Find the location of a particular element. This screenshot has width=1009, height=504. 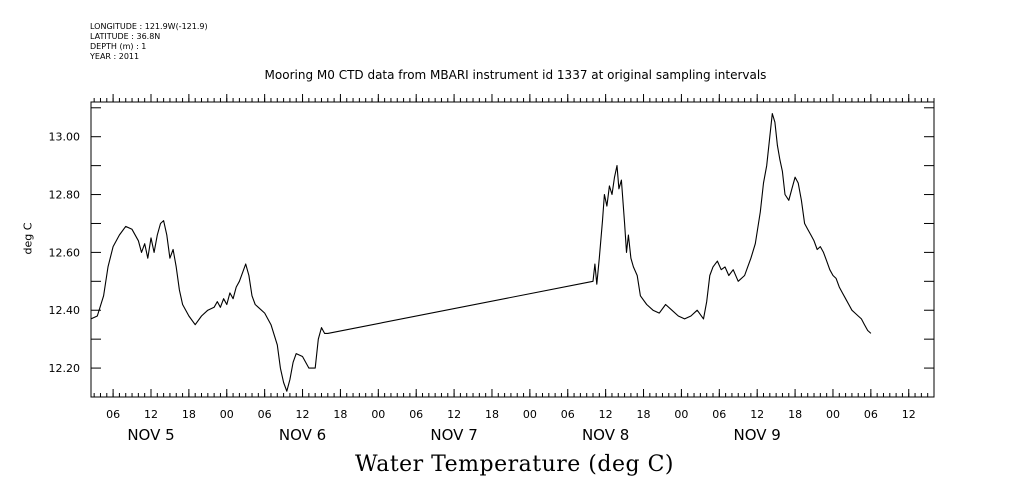

latitude-label: LATITUDE : 36.8N is located at coordinates (125, 36).